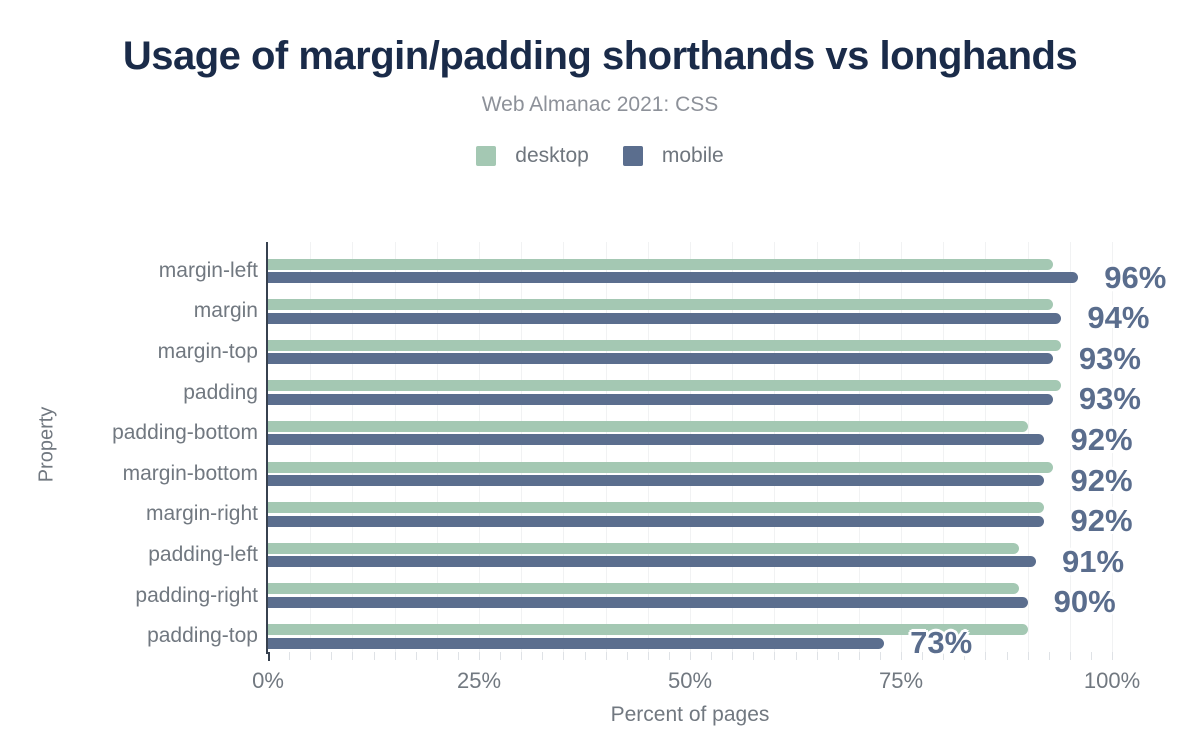 This screenshot has width=1200, height=742. Describe the element at coordinates (656, 440) in the screenshot. I see `bar-mobile-padding-bottom` at that location.